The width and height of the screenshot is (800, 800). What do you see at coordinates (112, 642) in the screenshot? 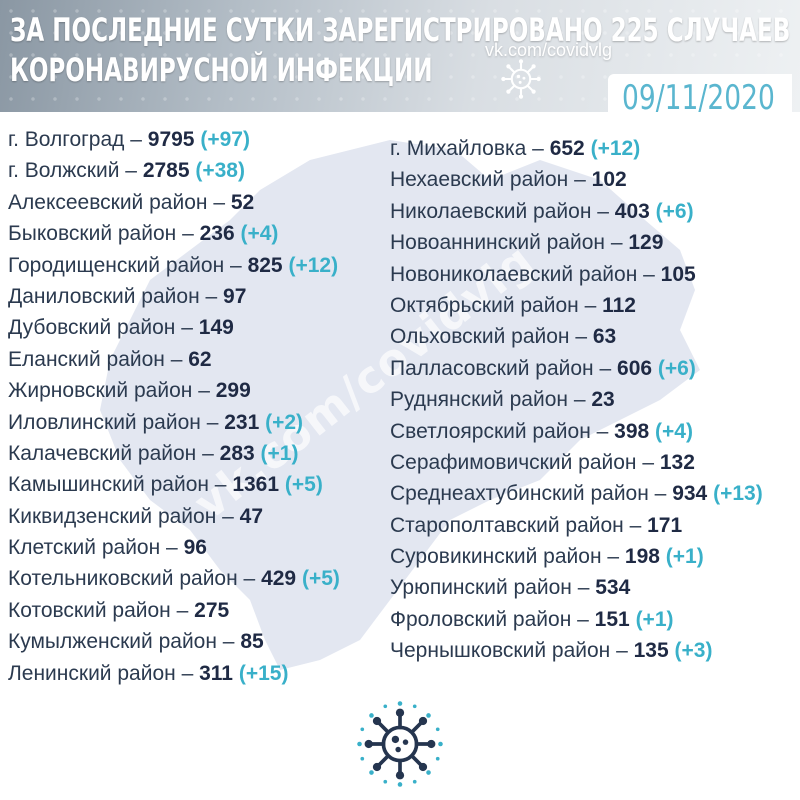
I see `district-name: Кумылженский район` at bounding box center [112, 642].